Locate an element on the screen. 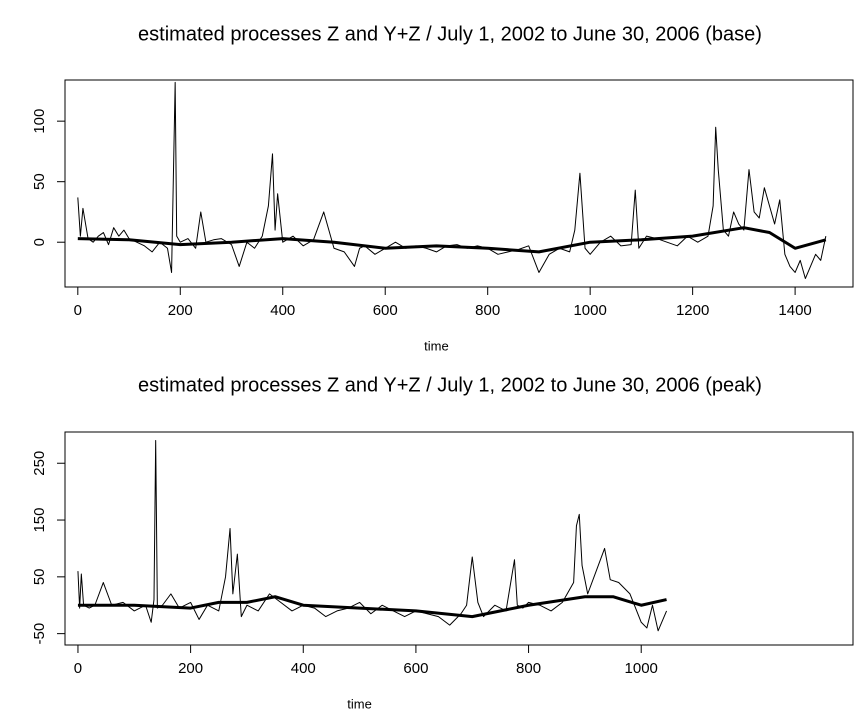 The height and width of the screenshot is (709, 854). x-tick-label: 1400 is located at coordinates (794, 310).